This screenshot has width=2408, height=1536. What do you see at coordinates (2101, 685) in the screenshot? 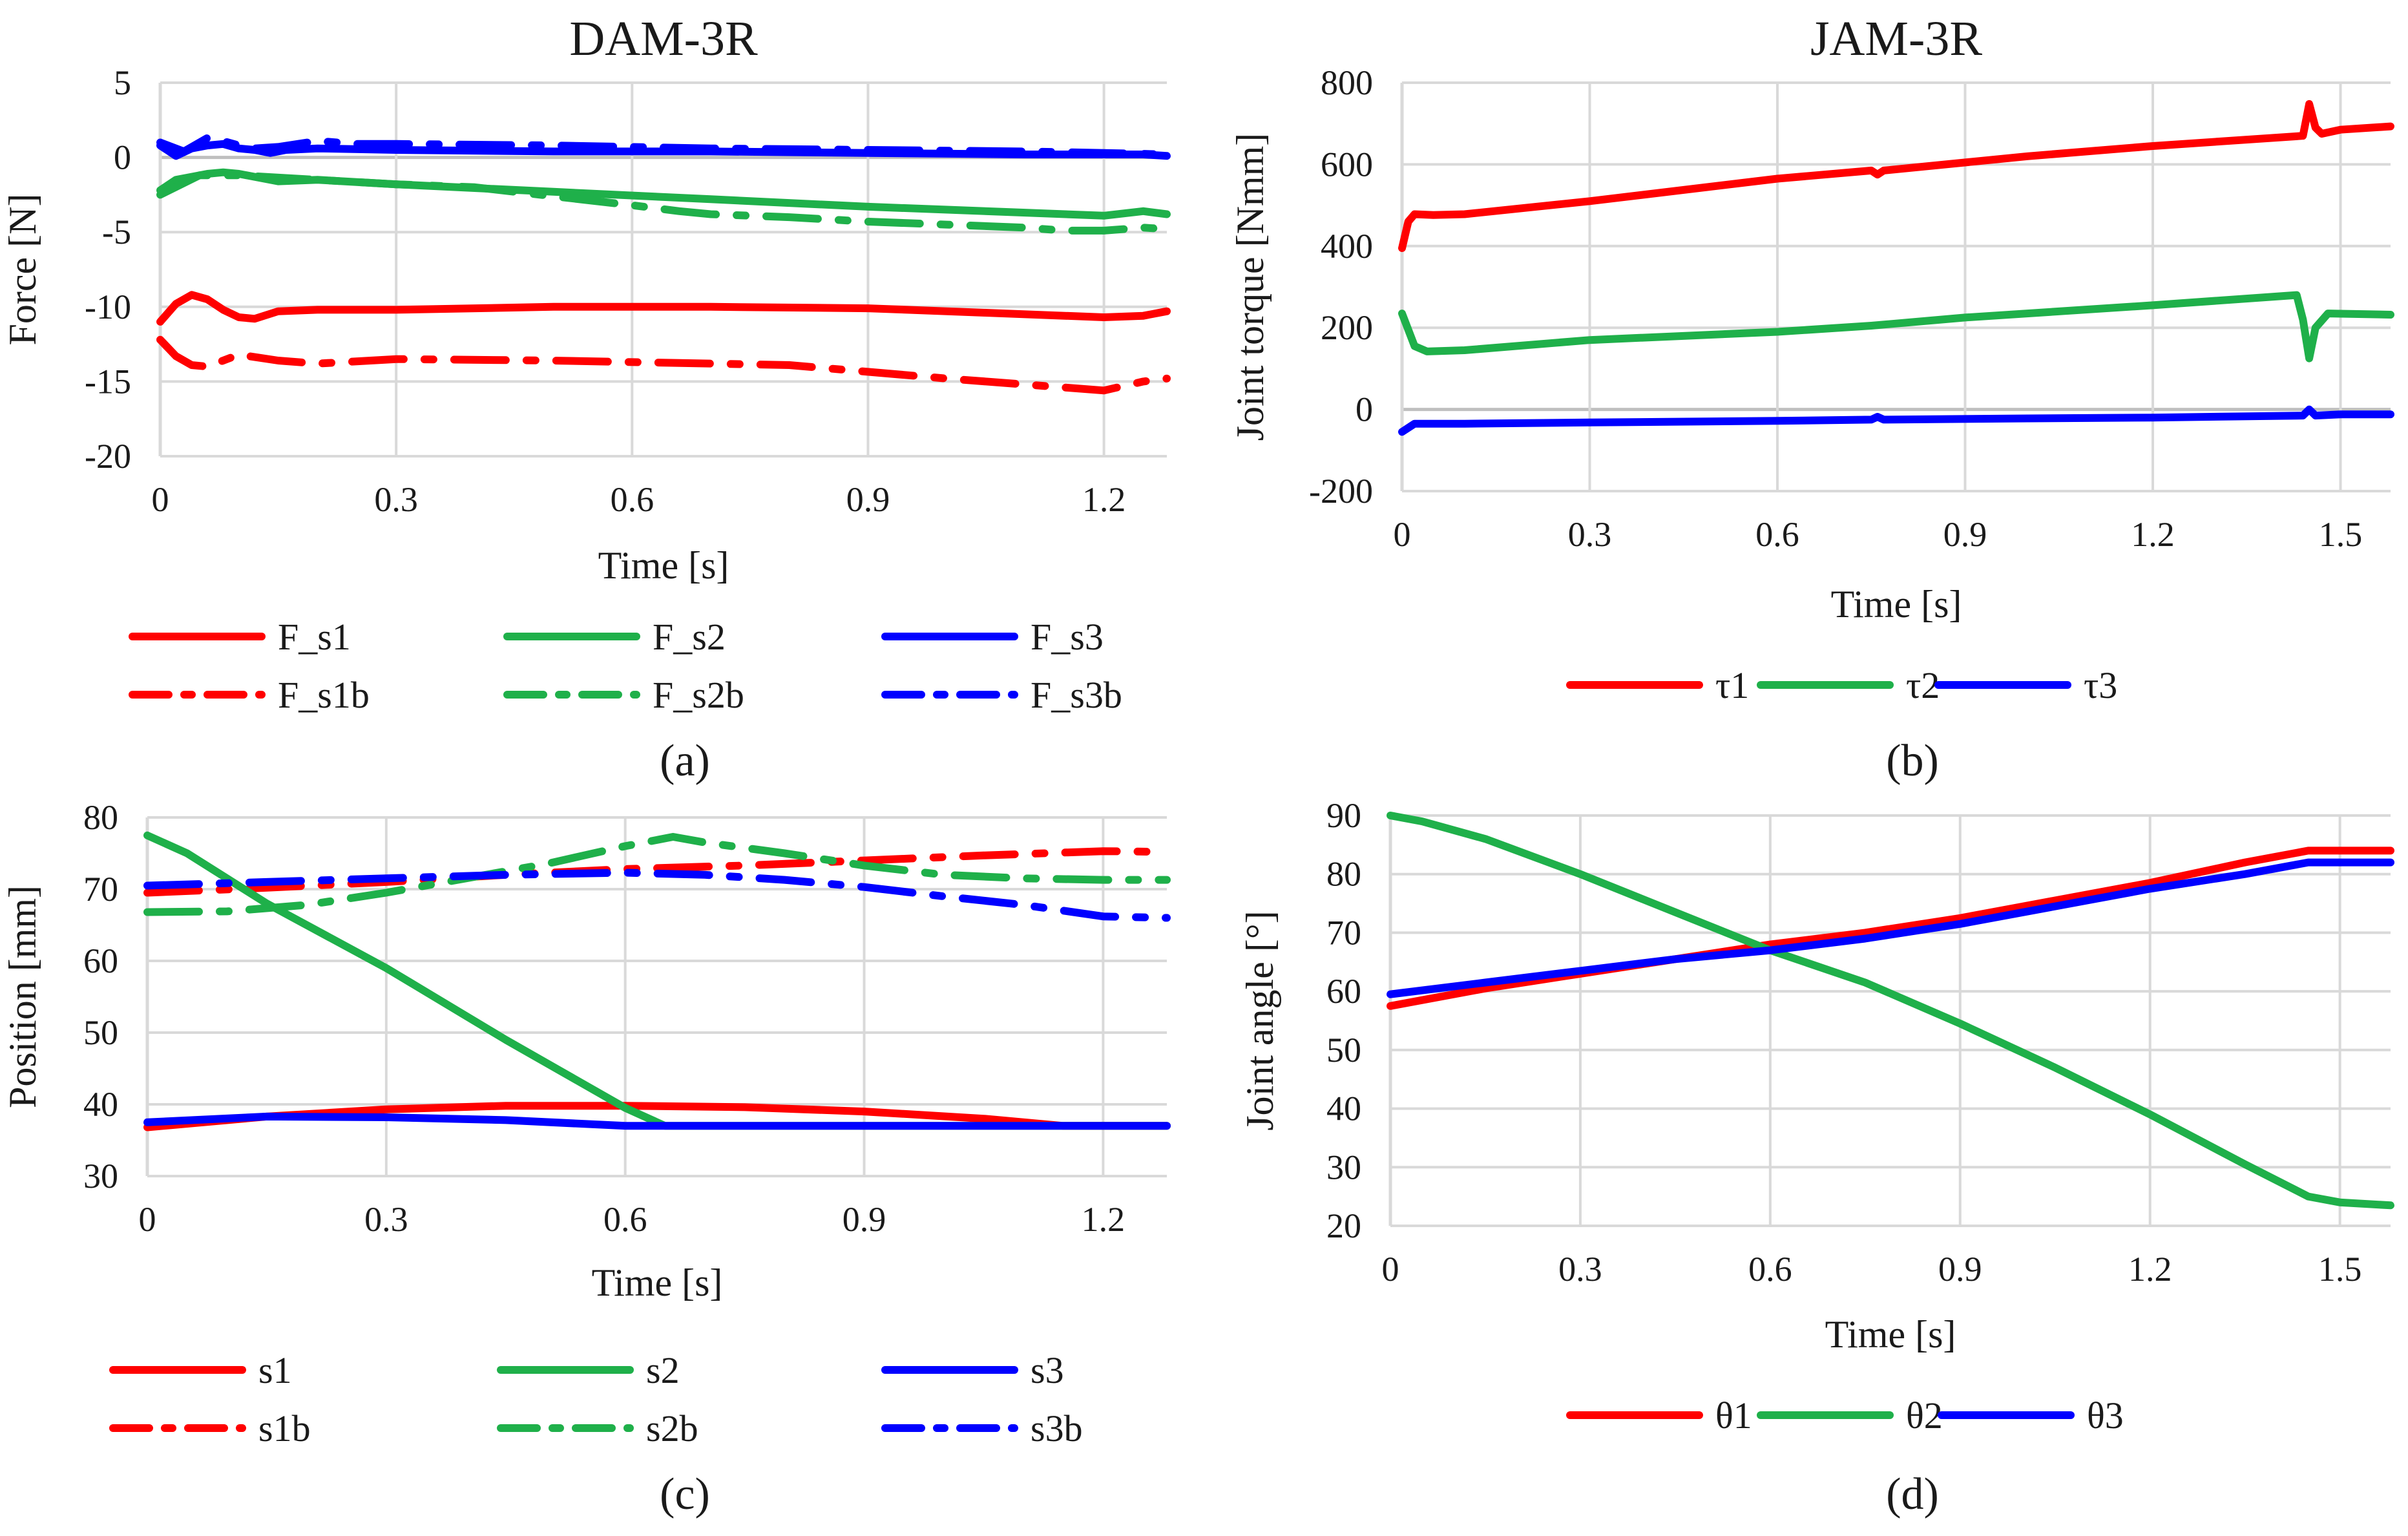
I see `legend-label: τ3` at bounding box center [2101, 685].